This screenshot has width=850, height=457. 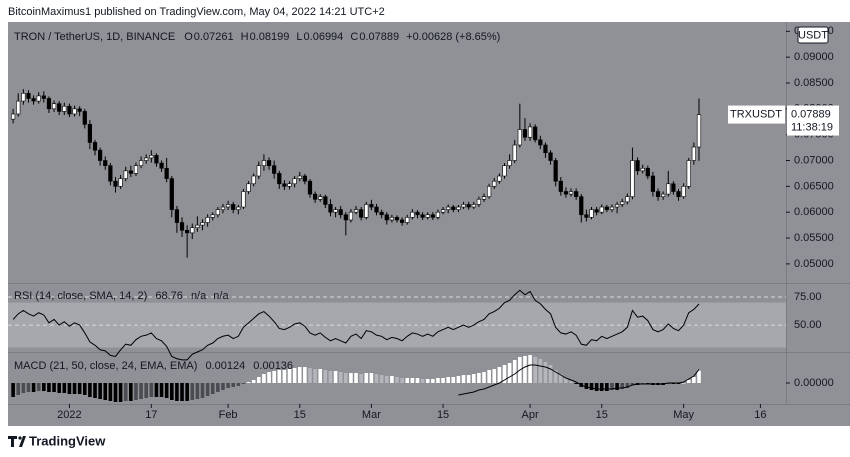 What do you see at coordinates (579, 380) in the screenshot?
I see `macd-line` at bounding box center [579, 380].